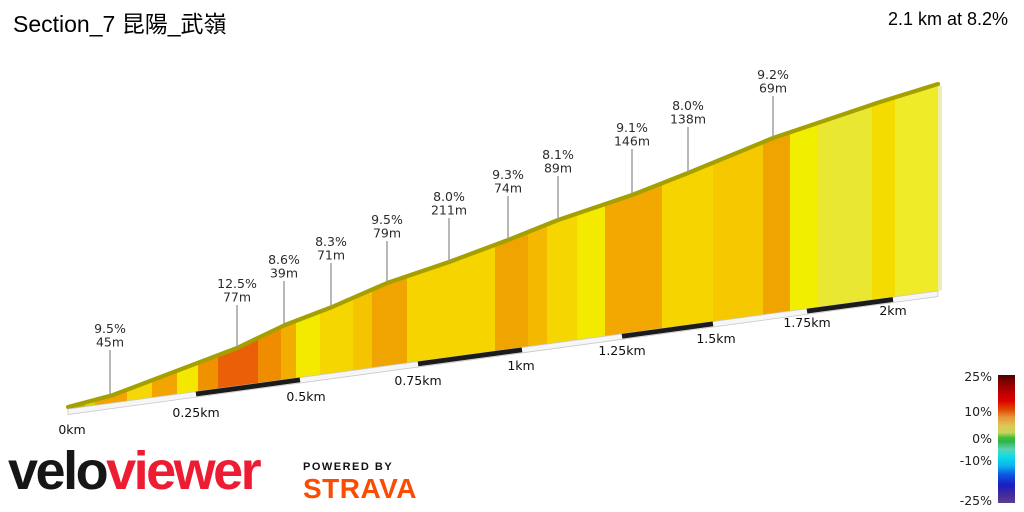 Image resolution: width=1024 pixels, height=512 pixels. I want to click on segment-label: 8.6% 39m, so click(284, 266).